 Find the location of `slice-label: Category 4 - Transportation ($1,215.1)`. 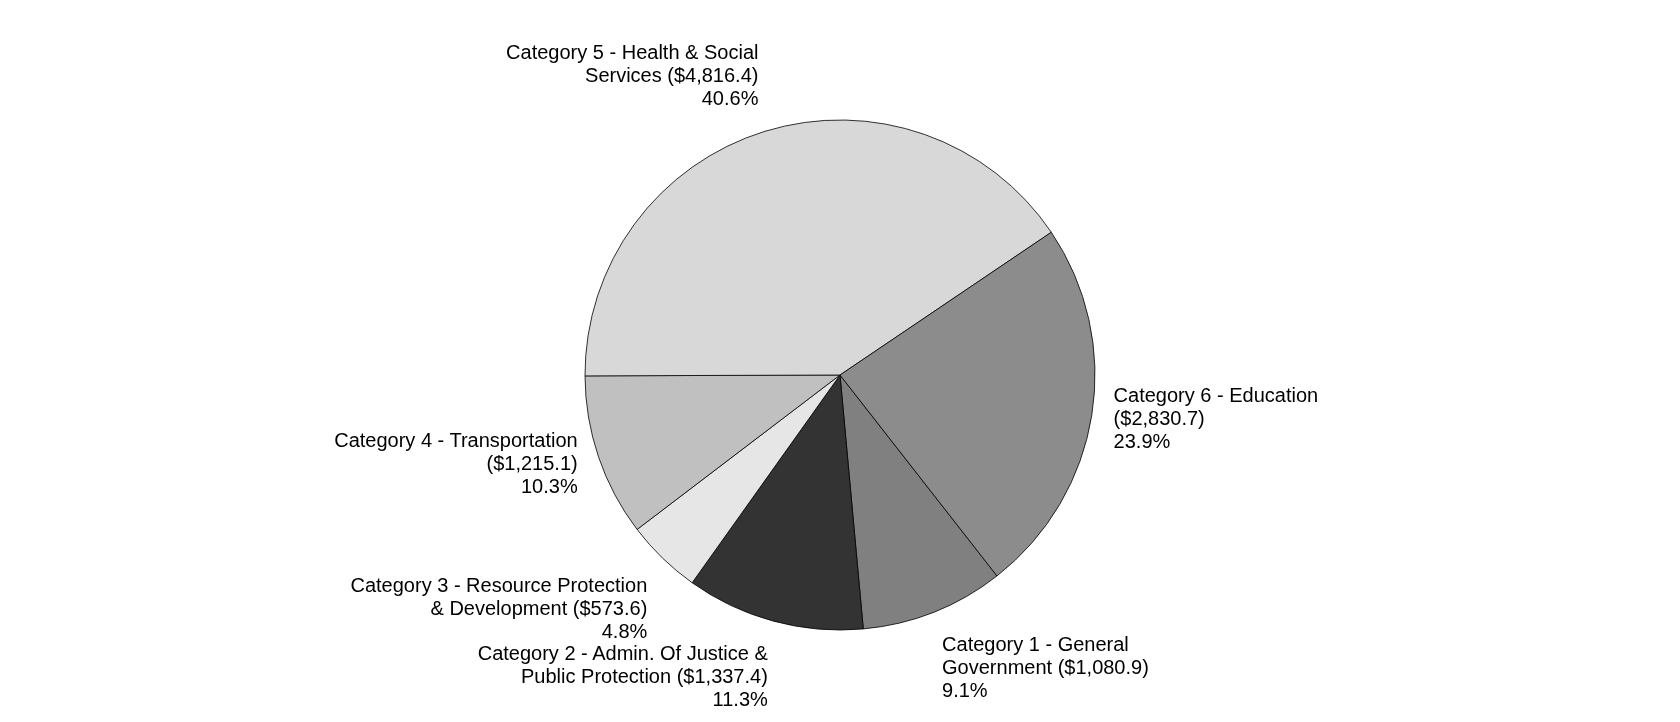

slice-label: Category 4 - Transportation ($1,215.1) is located at coordinates (456, 452).